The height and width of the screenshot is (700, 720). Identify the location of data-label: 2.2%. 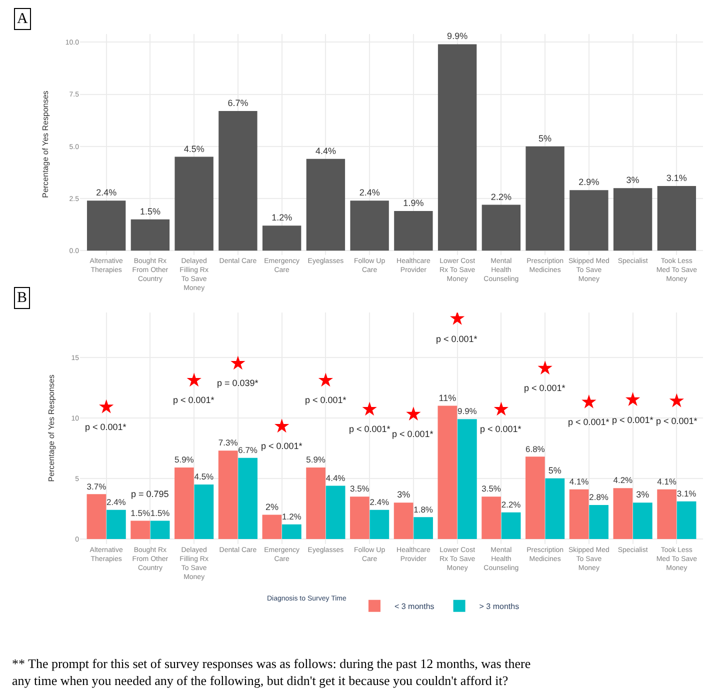
(501, 197).